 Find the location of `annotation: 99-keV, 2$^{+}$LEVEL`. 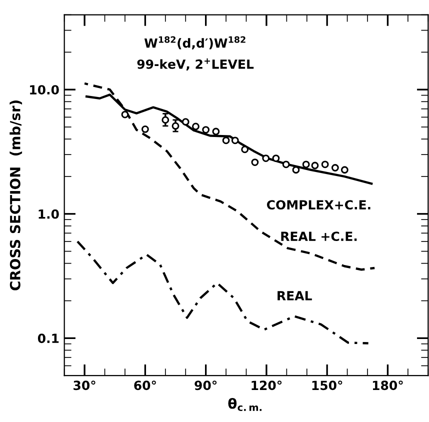

annotation: 99-keV, 2$^{+}$LEVEL is located at coordinates (195, 64).